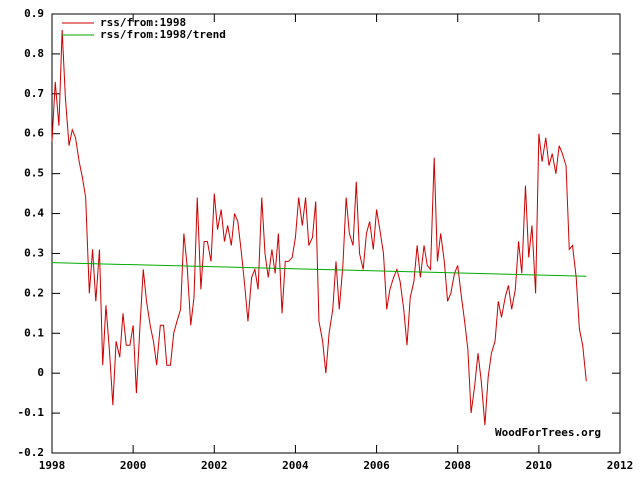 The image size is (640, 480). I want to click on y-tick-label: 0, so click(40, 372).